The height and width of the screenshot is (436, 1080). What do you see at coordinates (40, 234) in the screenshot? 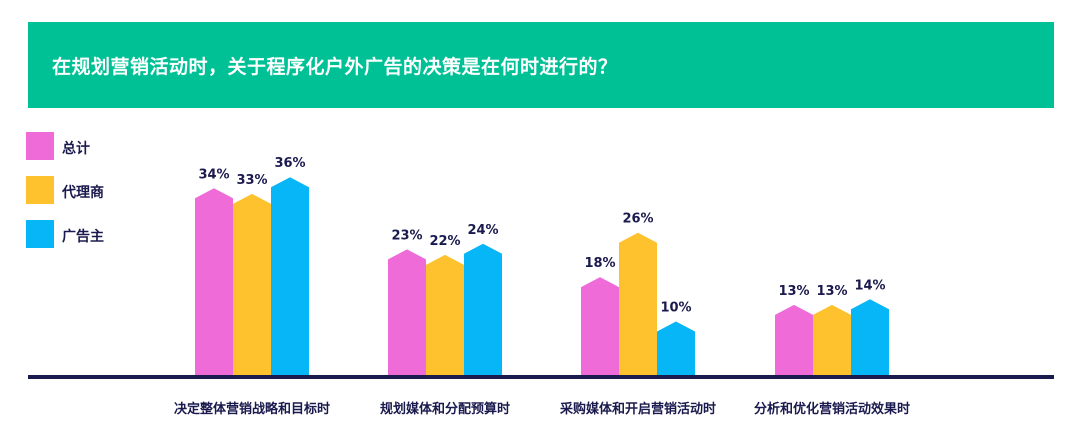
I see `legend-swatch-advertiser` at bounding box center [40, 234].